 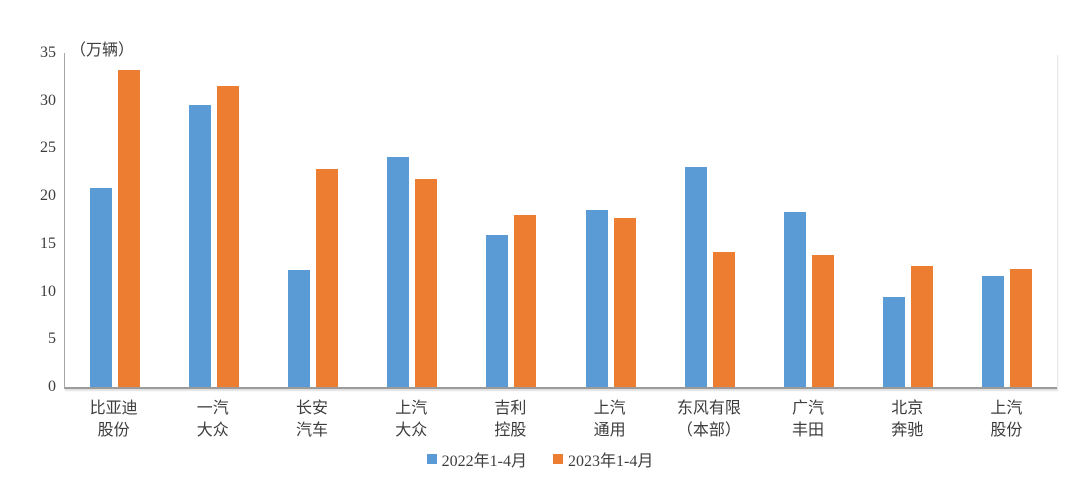 What do you see at coordinates (525, 301) in the screenshot?
I see `bar-series1-cat4` at bounding box center [525, 301].